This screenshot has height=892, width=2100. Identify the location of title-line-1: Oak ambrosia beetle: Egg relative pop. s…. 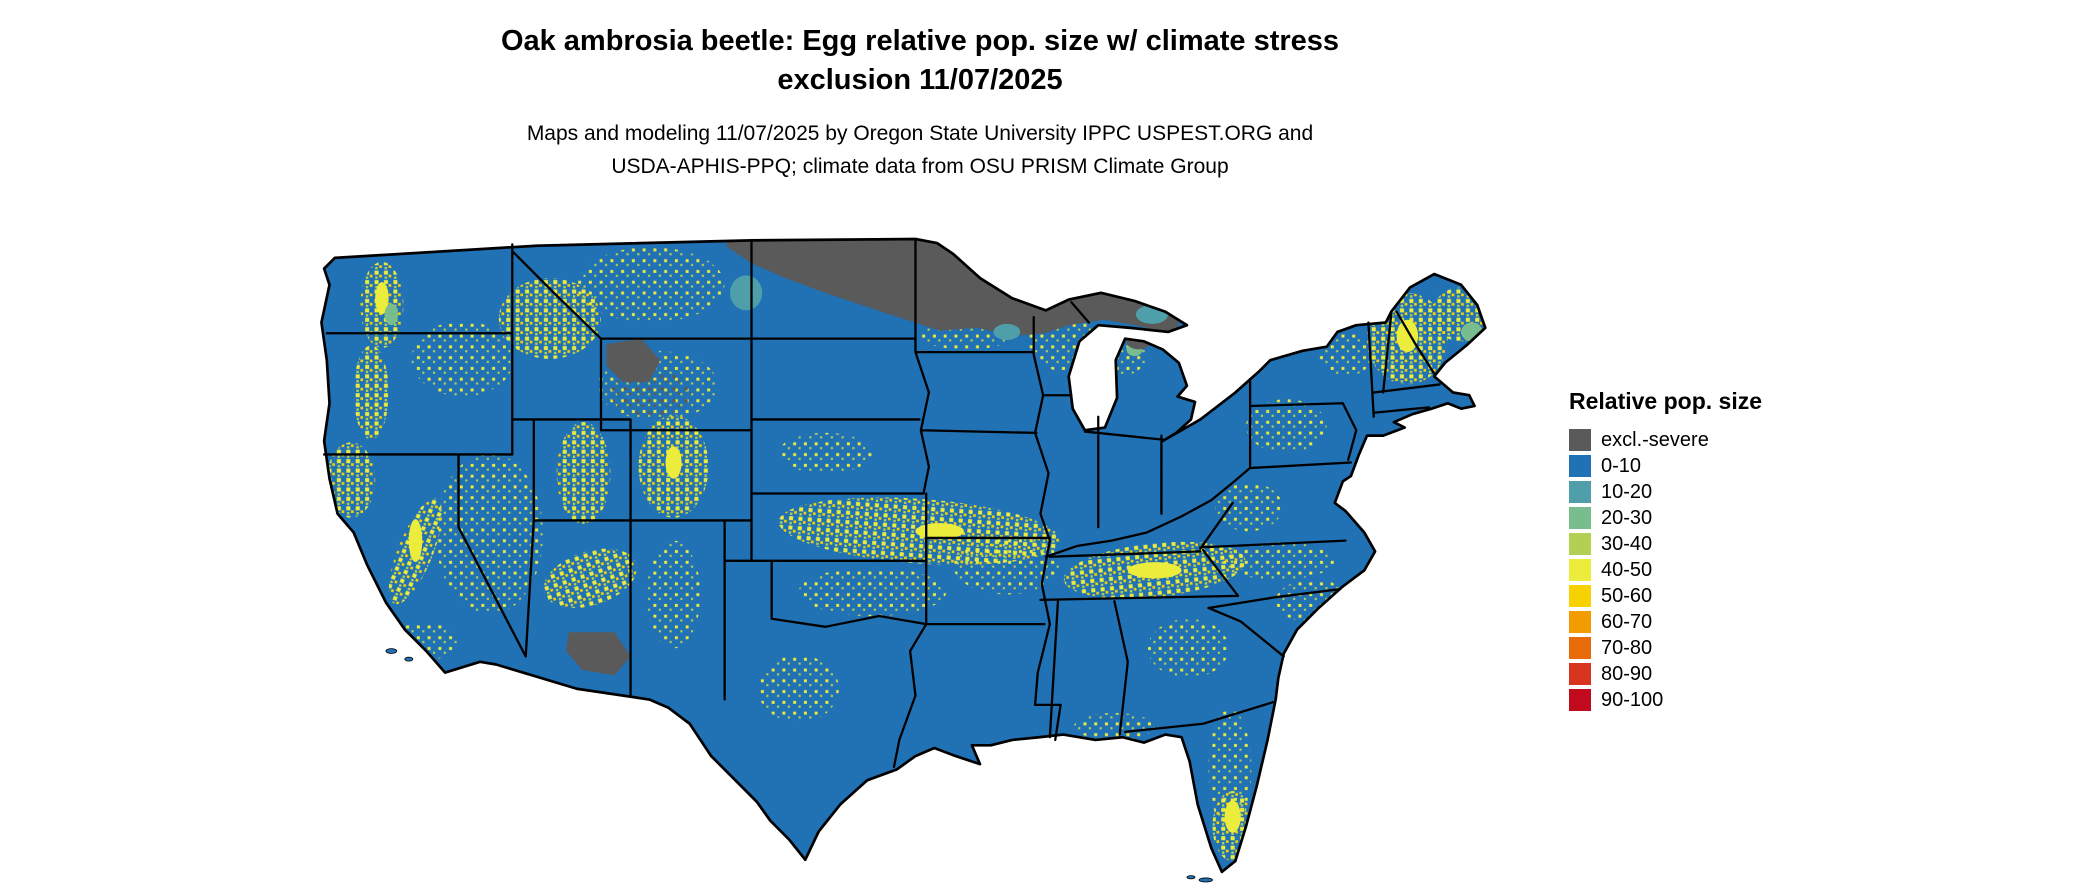
(920, 41).